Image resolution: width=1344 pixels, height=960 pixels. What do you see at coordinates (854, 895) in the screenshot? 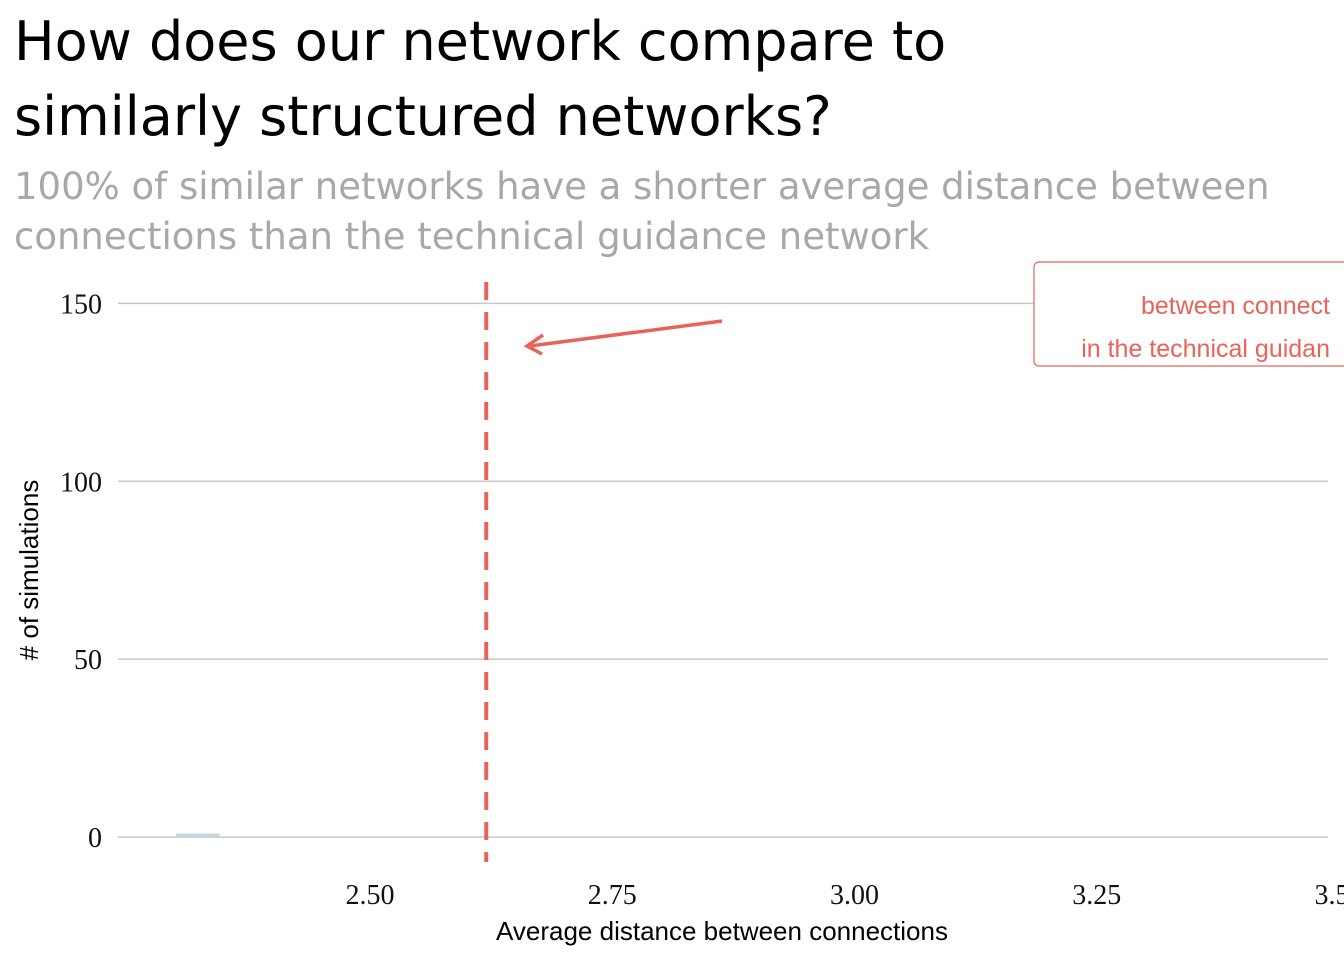
I see `x-tick-label: 3.00` at bounding box center [854, 895].